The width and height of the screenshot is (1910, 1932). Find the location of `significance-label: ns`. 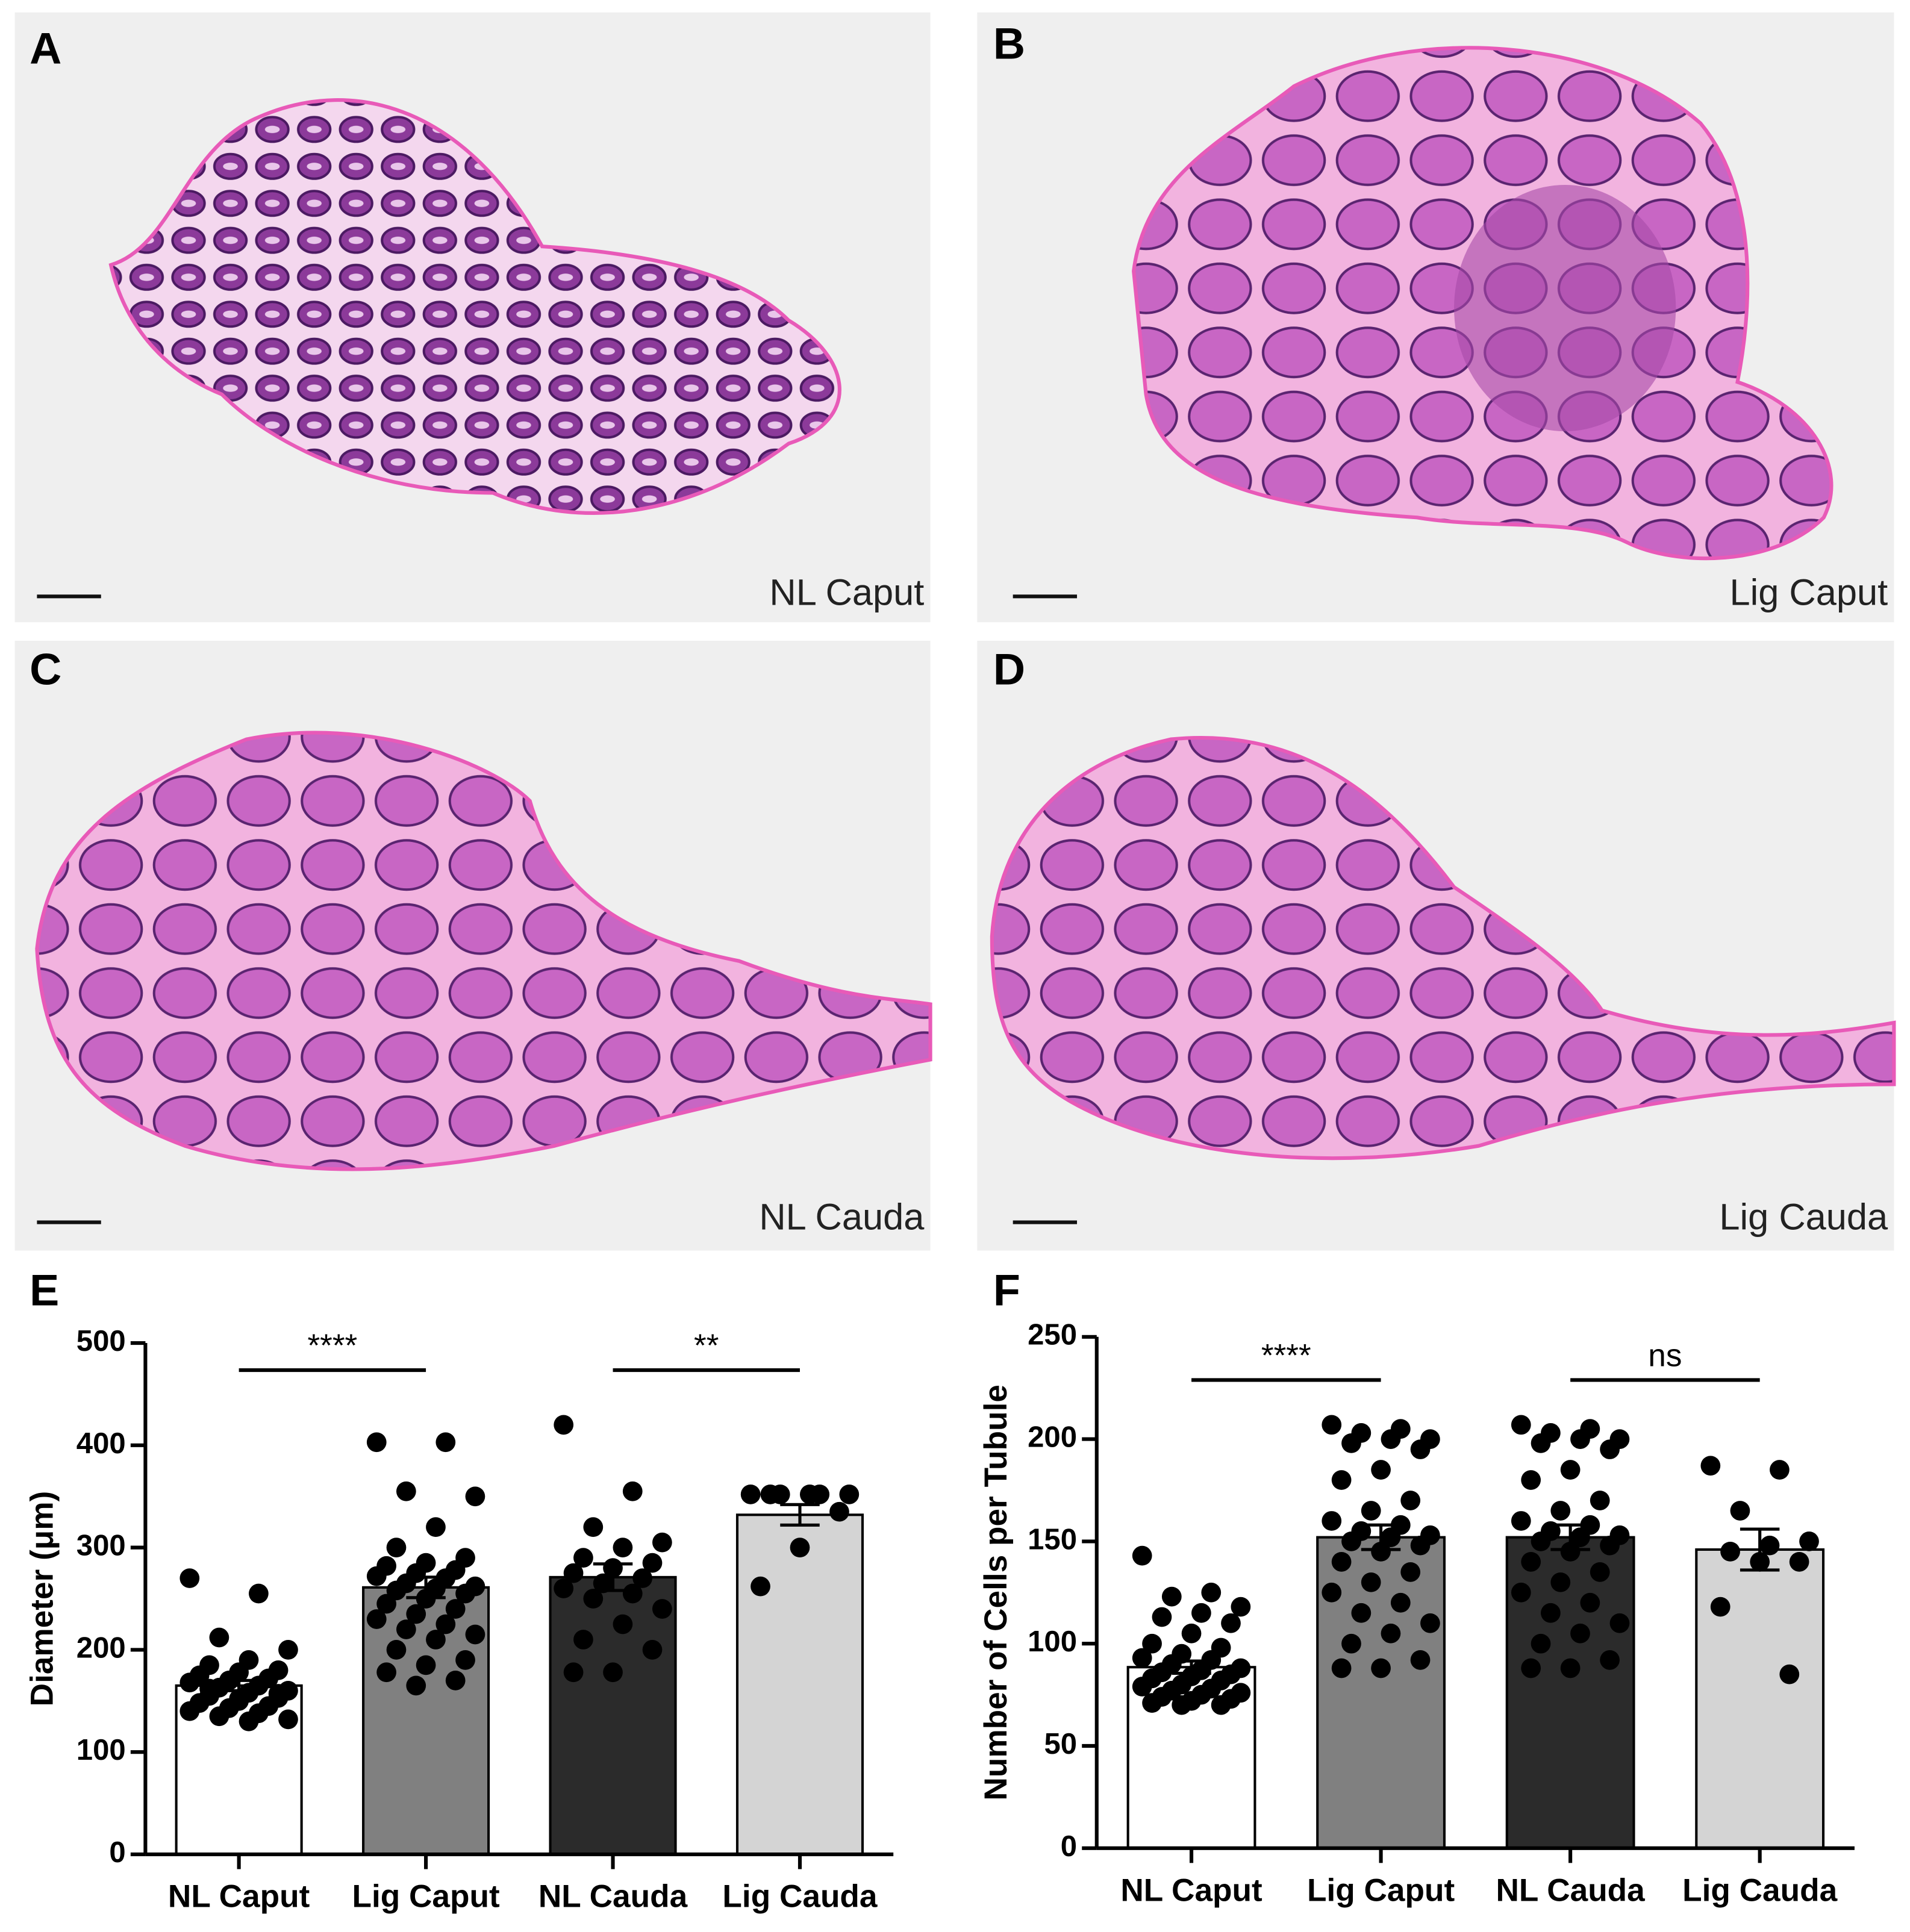

significance-label: ns is located at coordinates (1665, 1356).